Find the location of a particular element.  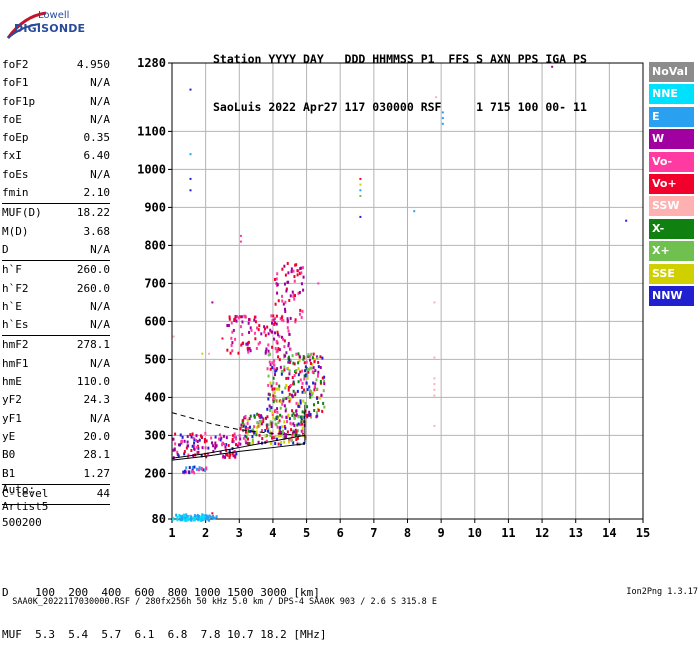

param-value: 28.1 is located at coordinates (97, 455).